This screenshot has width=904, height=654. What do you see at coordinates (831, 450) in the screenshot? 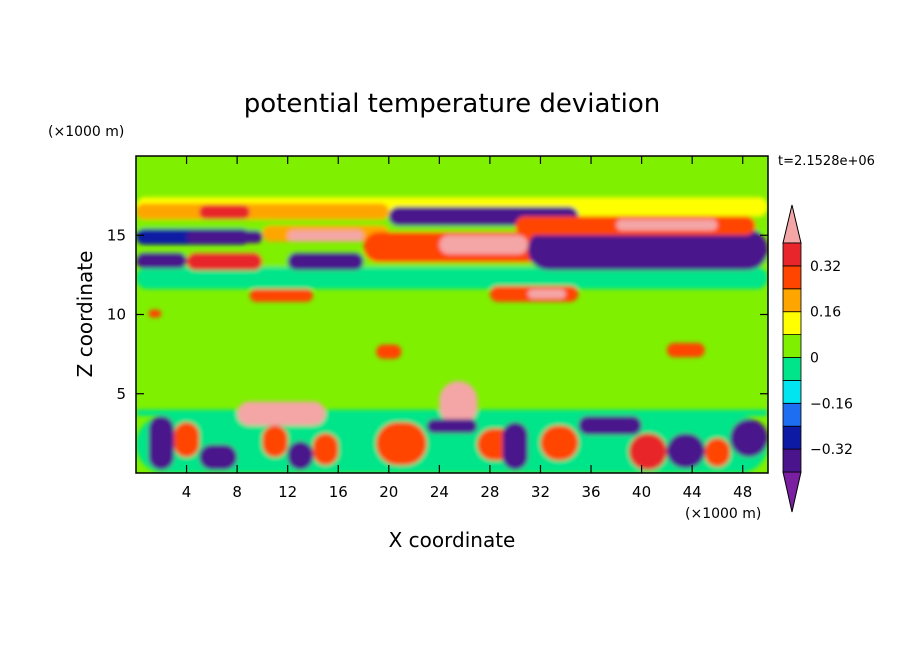
I see `colorbar-tick-label: −0.32` at bounding box center [831, 450].